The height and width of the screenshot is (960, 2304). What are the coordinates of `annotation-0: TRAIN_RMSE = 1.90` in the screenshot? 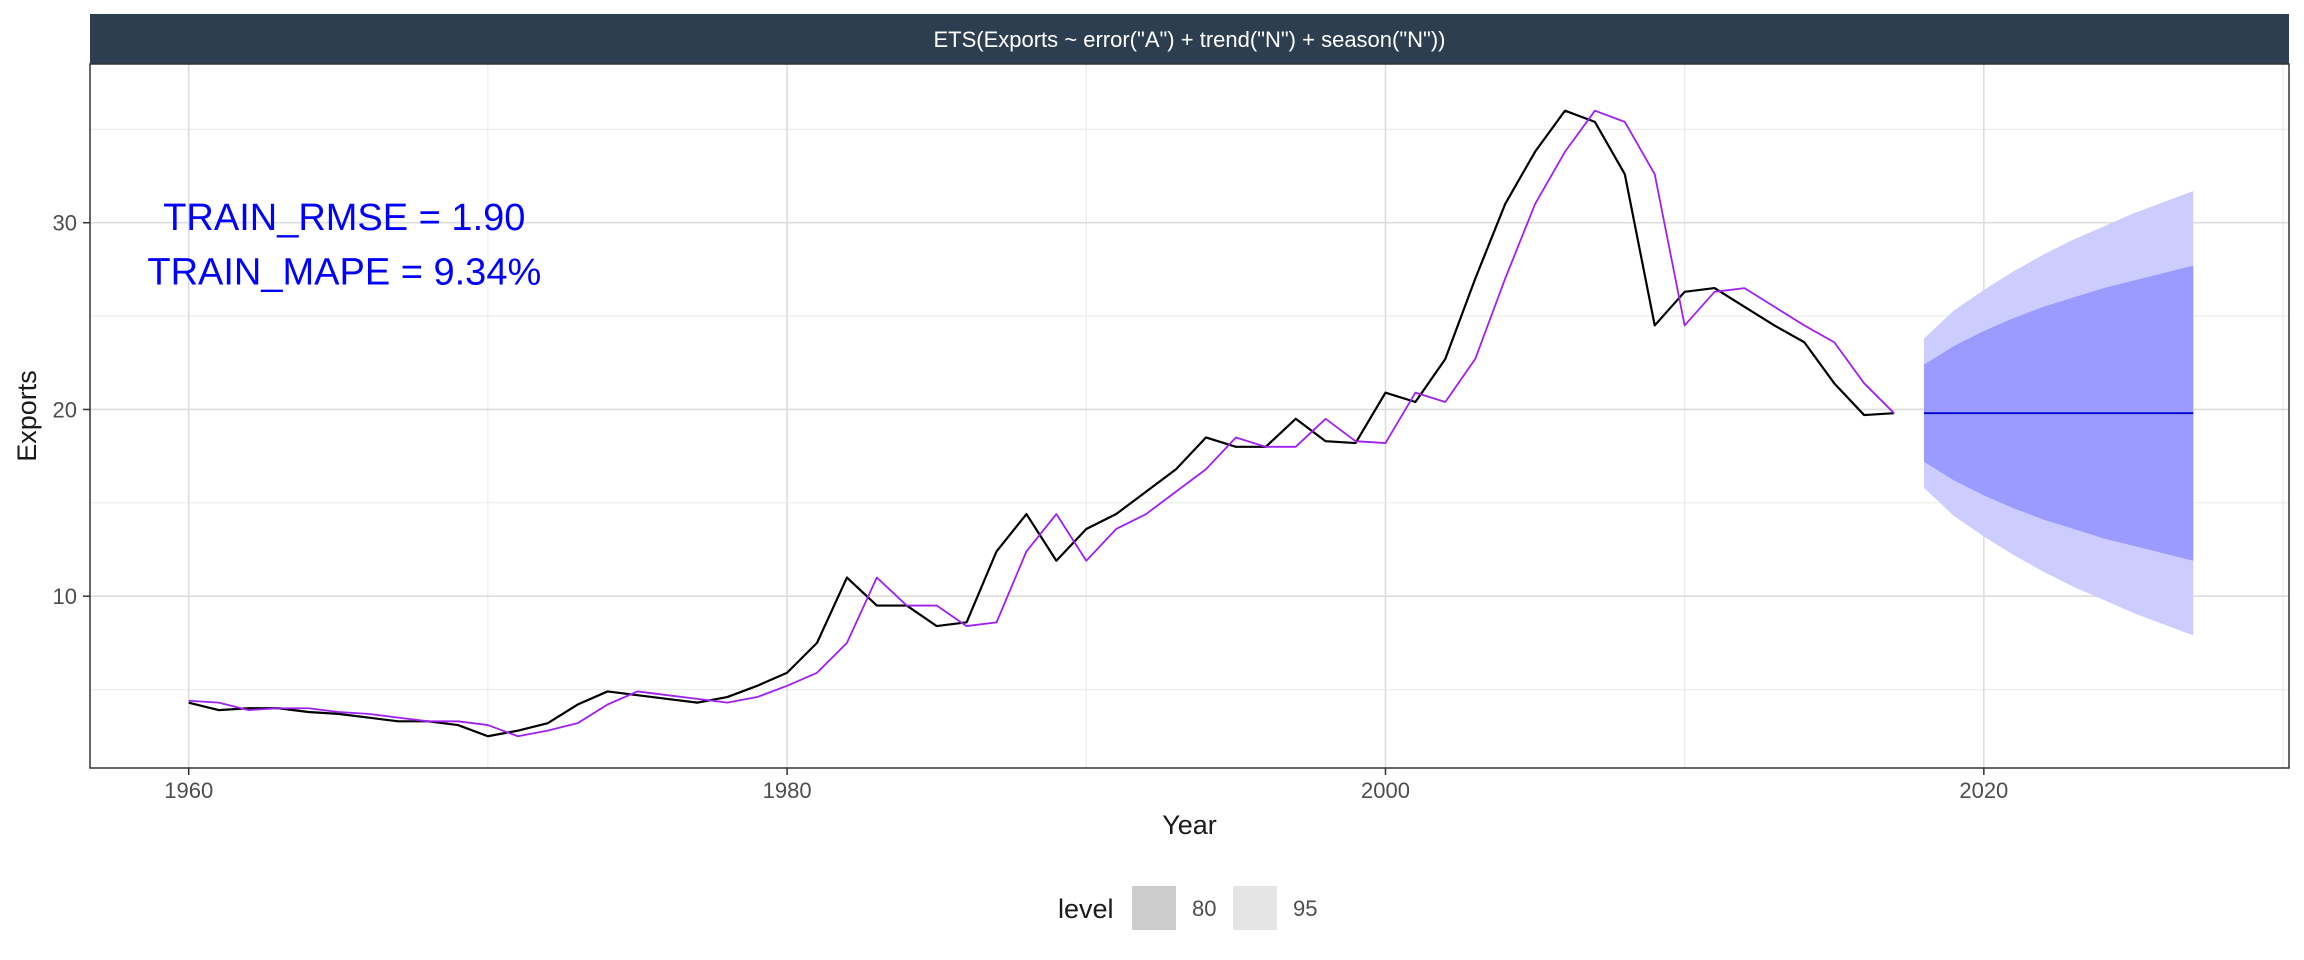 It's located at (344, 218).